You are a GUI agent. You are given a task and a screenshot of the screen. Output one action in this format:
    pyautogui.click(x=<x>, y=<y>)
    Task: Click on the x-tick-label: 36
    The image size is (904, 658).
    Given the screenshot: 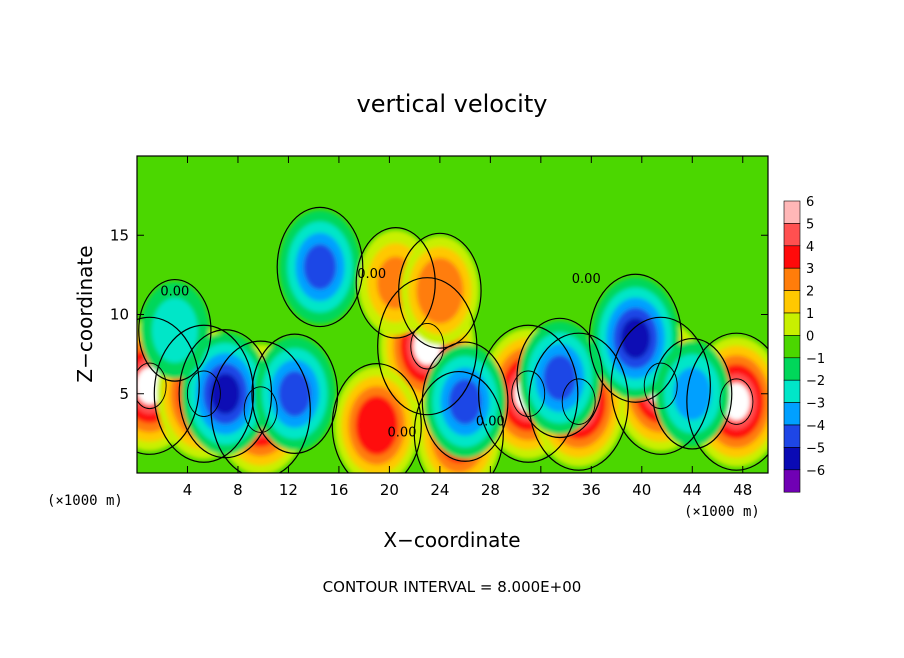 What is the action you would take?
    pyautogui.click(x=591, y=490)
    